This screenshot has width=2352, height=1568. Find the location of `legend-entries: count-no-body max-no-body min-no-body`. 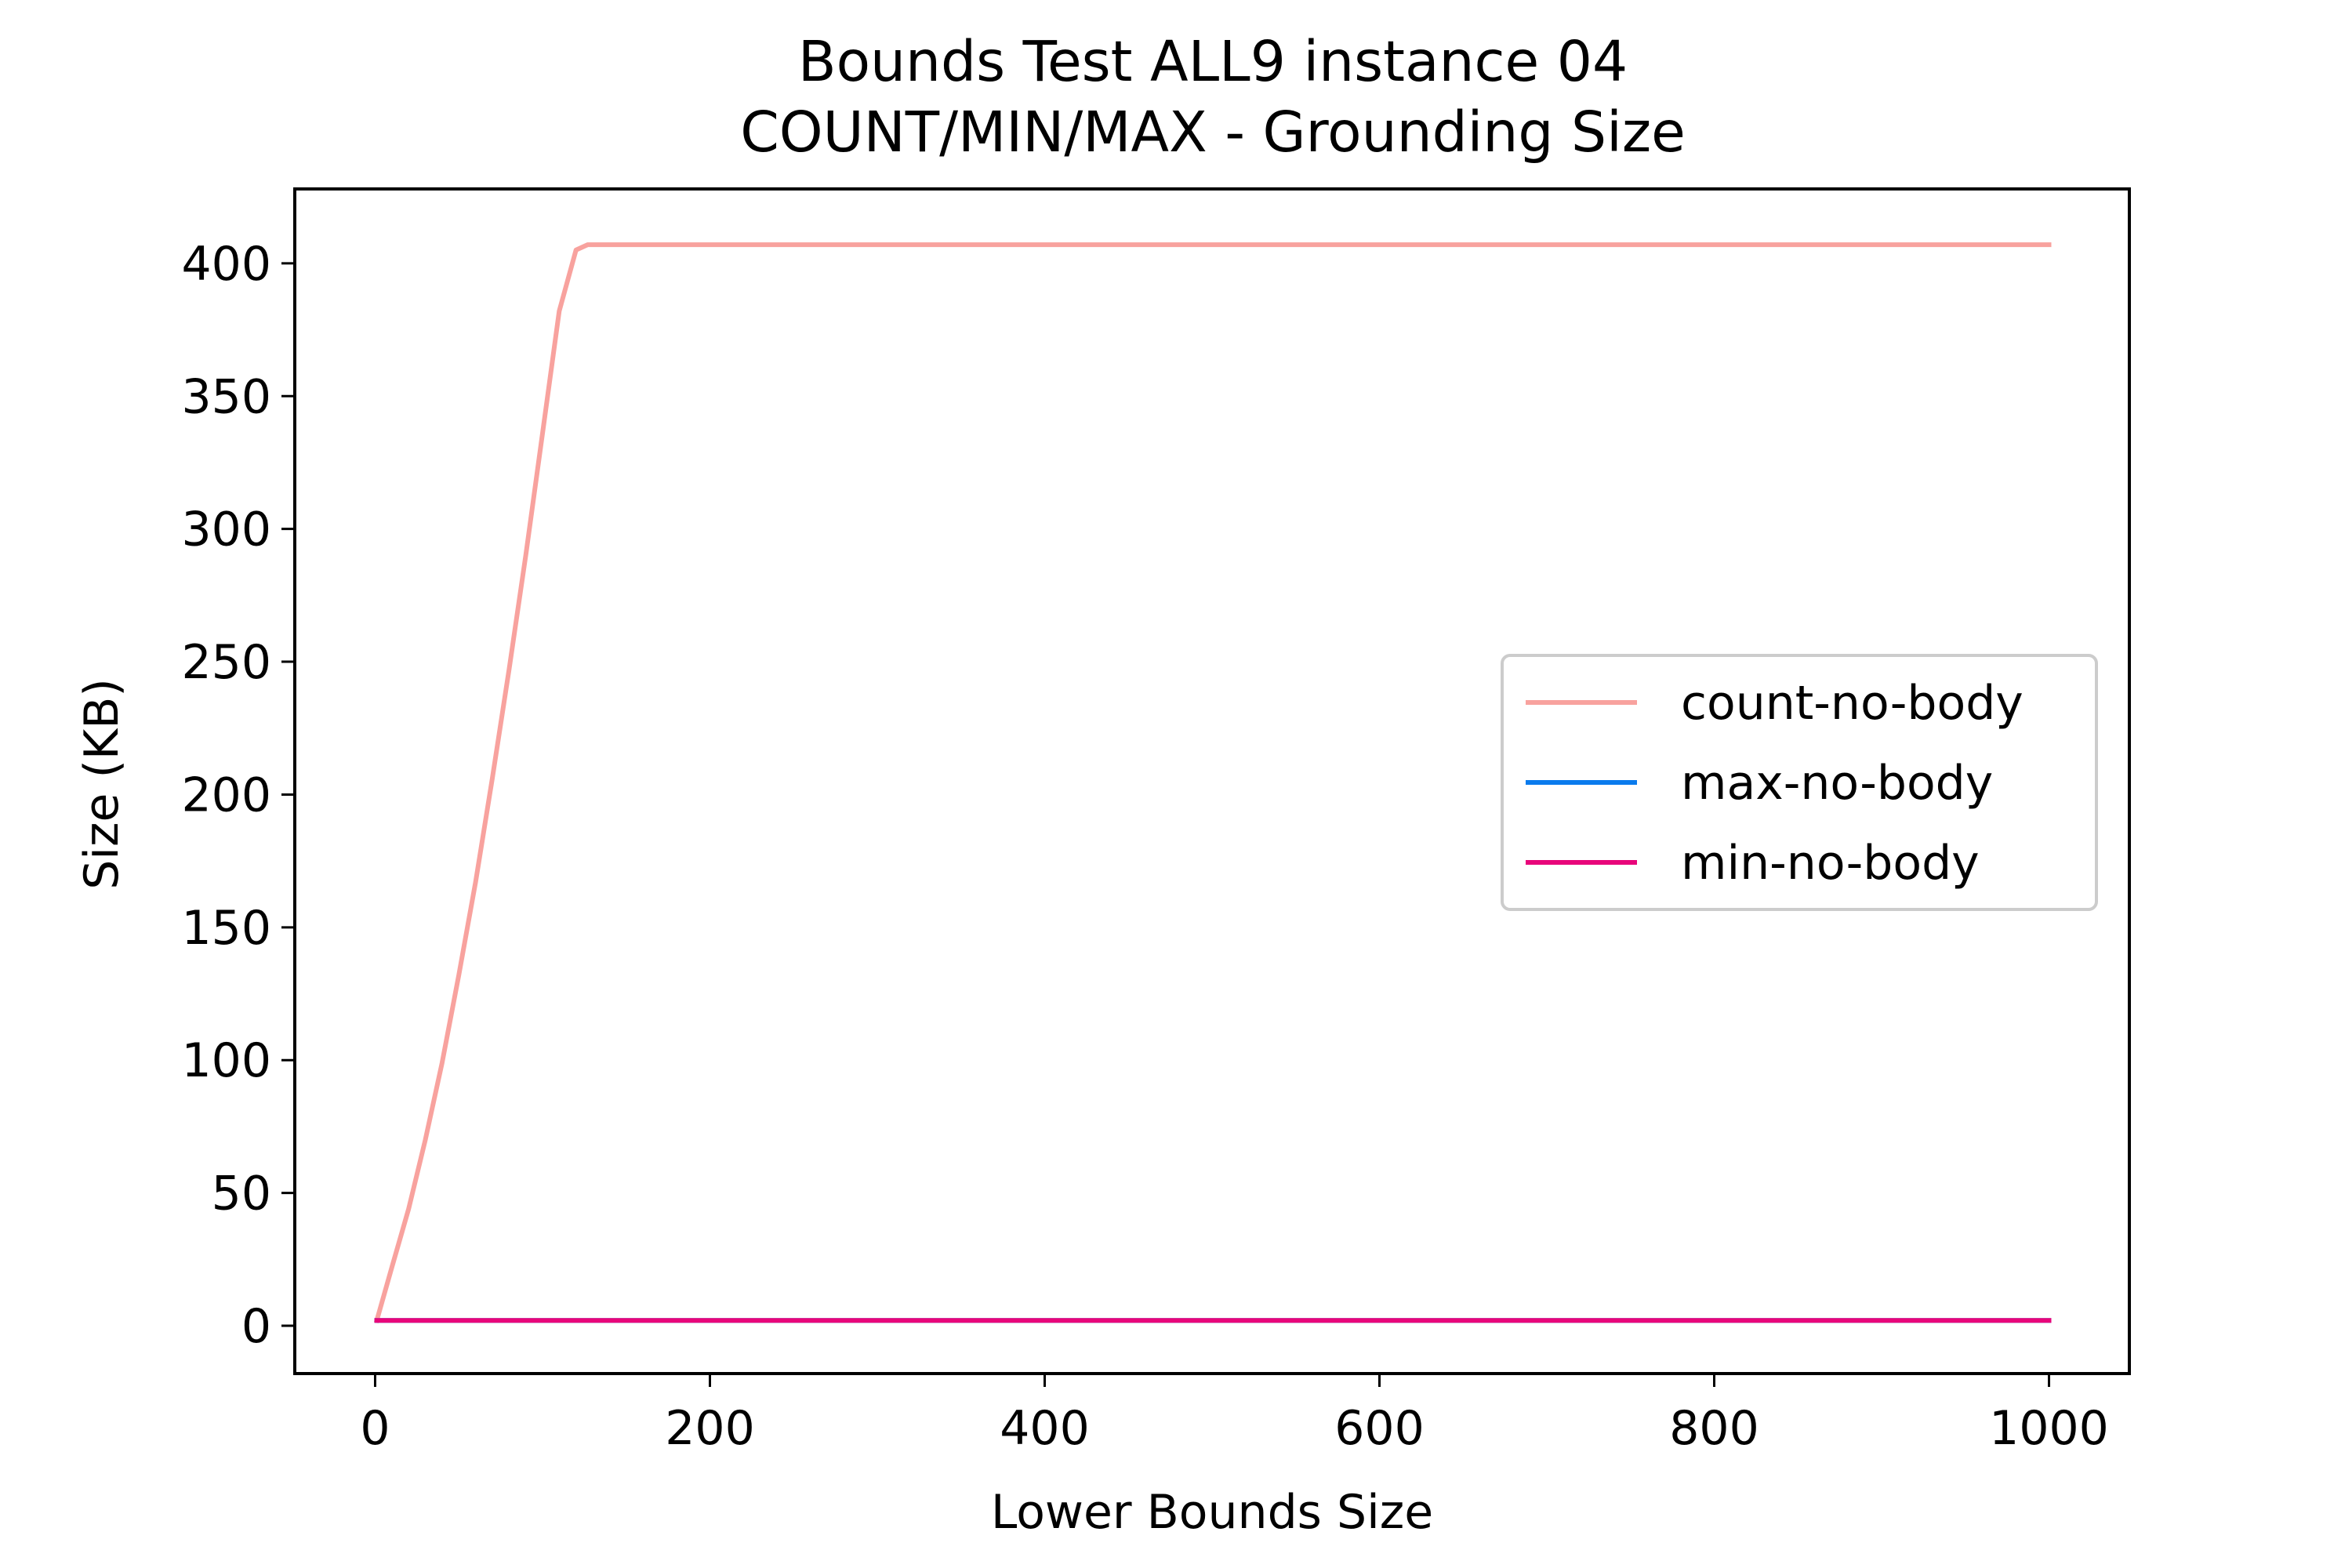

legend-entries: count-no-body max-no-body min-no-body is located at coordinates (1775, 783).